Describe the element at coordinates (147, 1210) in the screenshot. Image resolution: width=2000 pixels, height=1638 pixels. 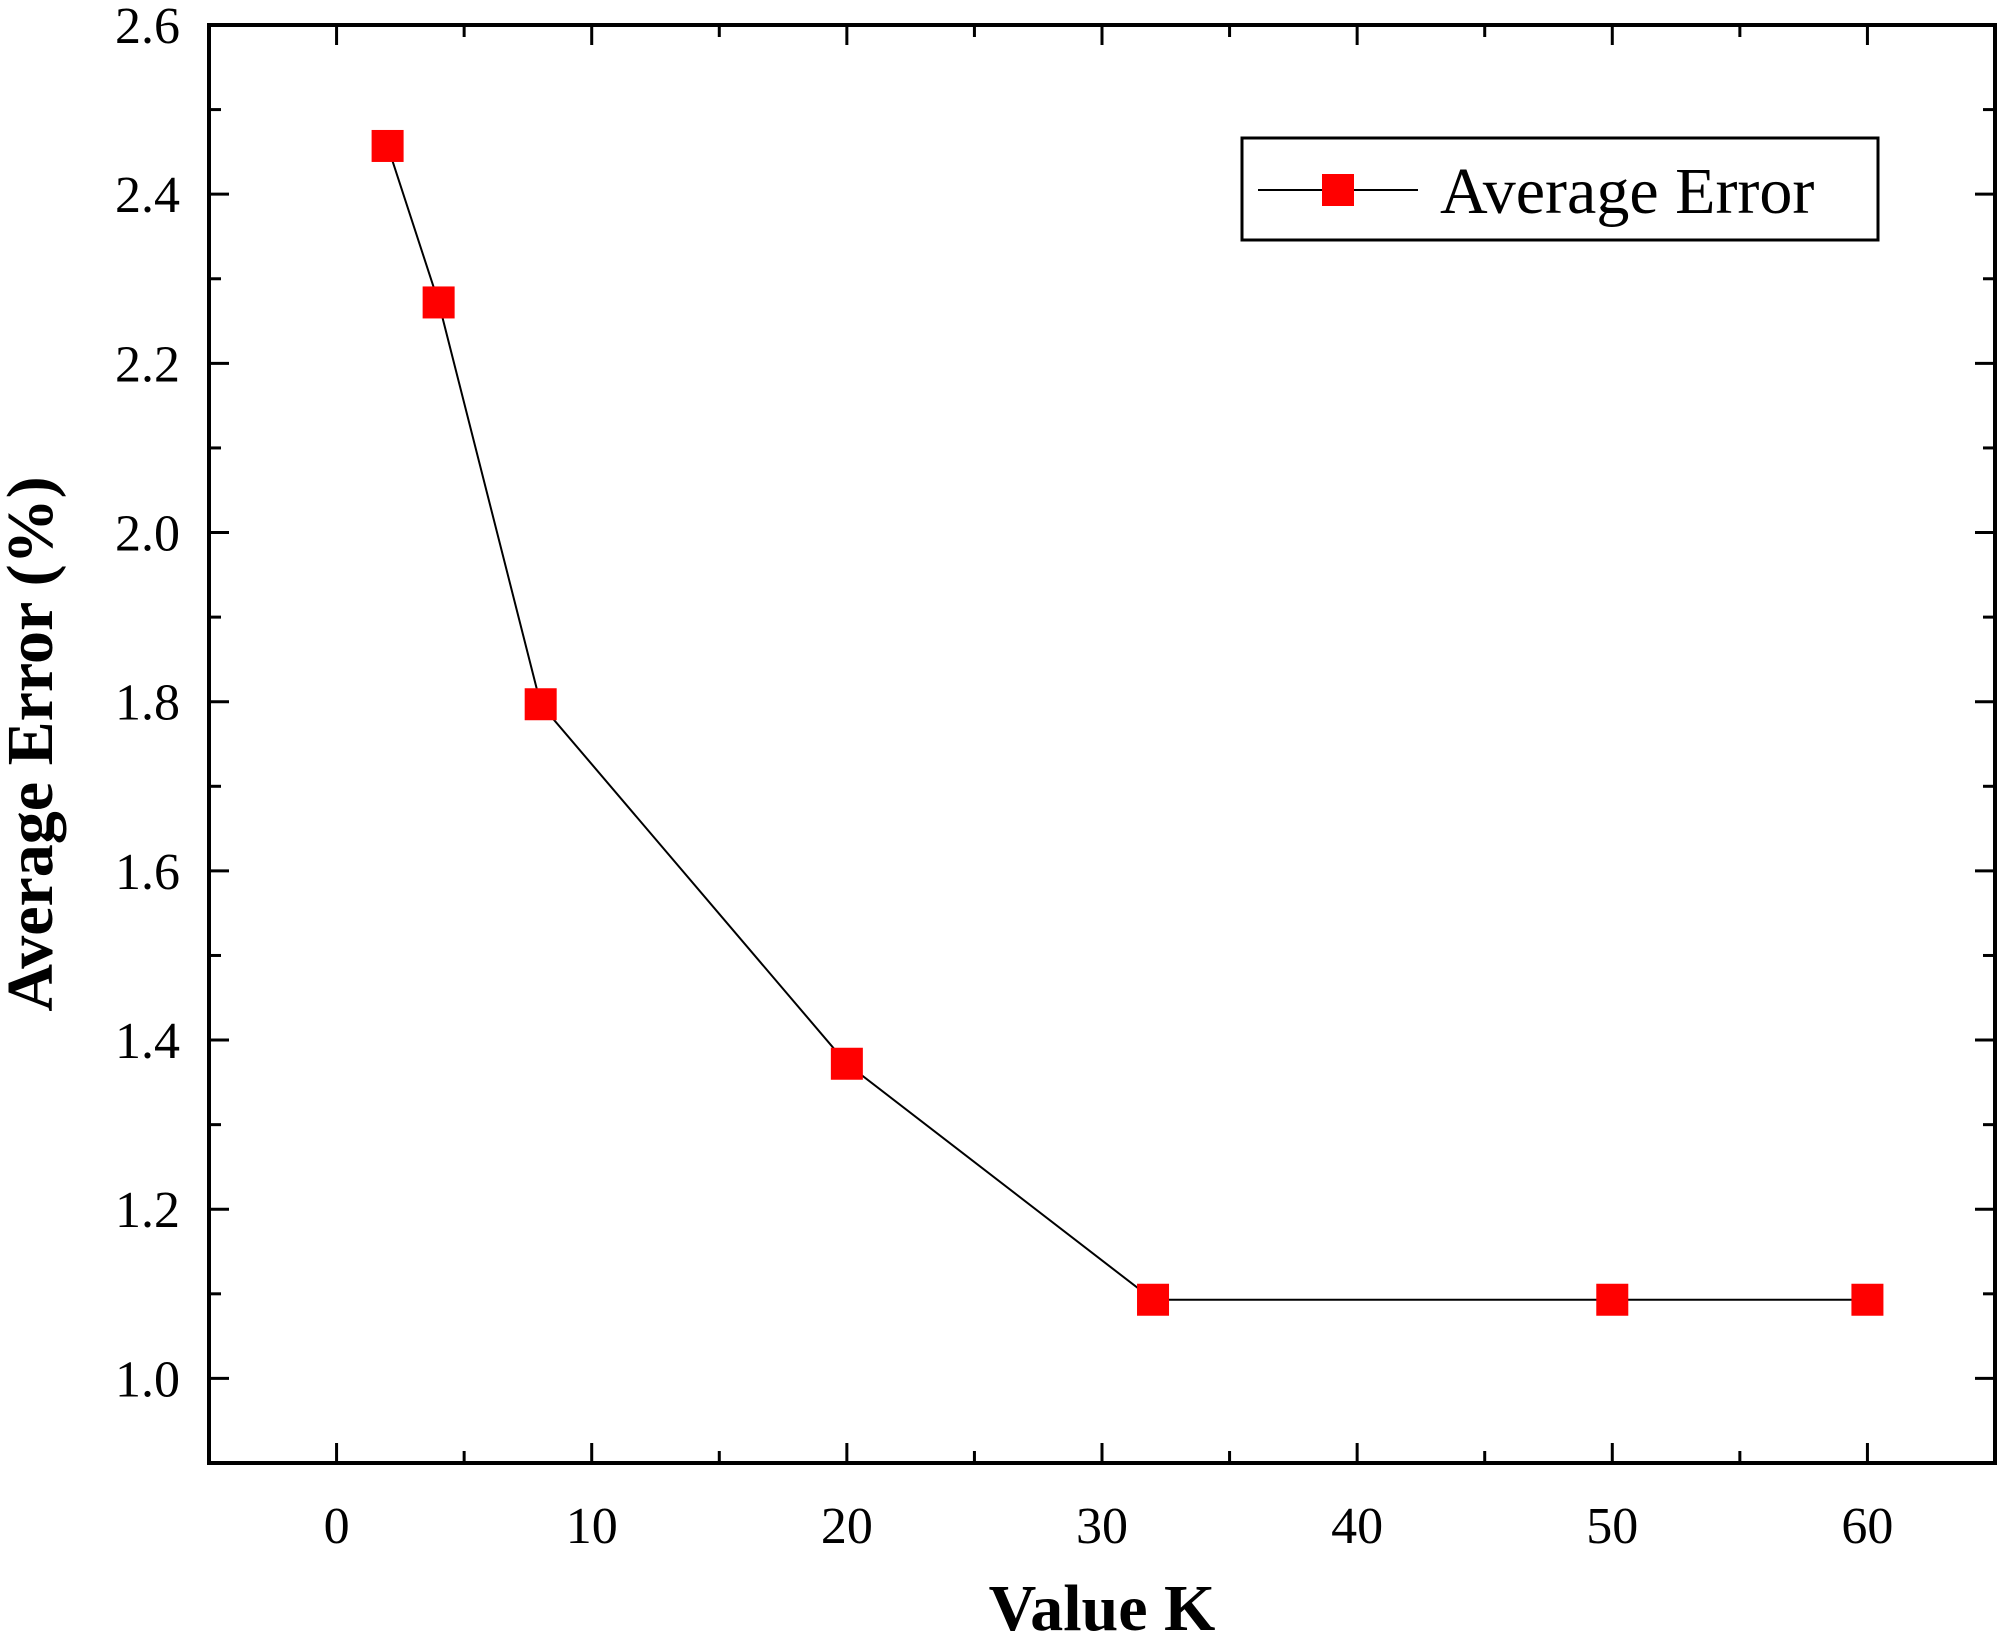
I see `y-tick-label: 1.2` at that location.